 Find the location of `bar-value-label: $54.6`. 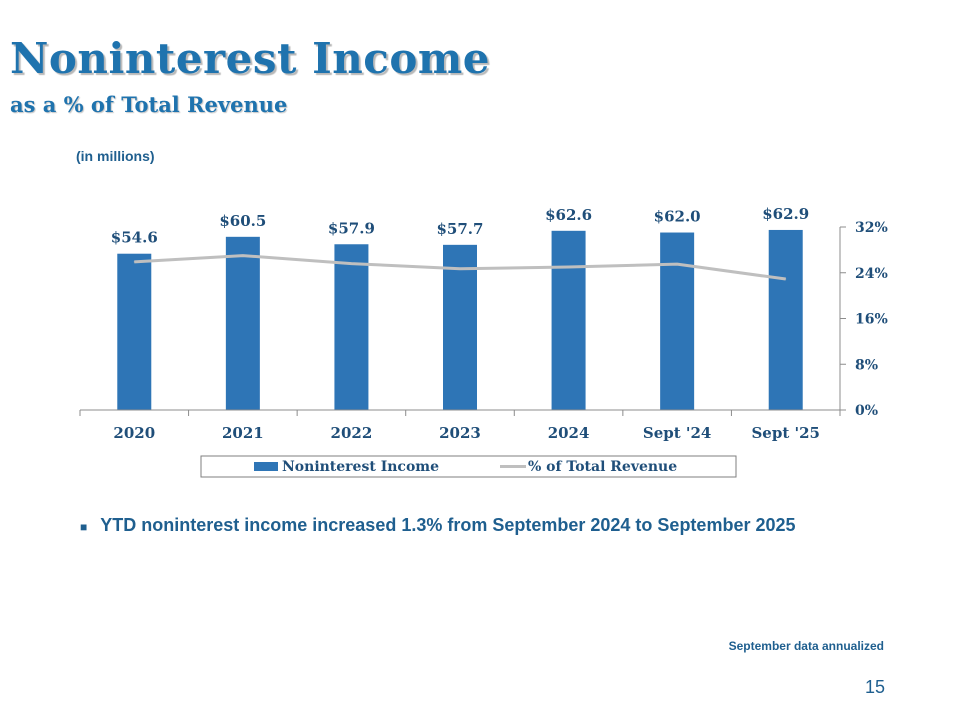

bar-value-label: $54.6 is located at coordinates (134, 238).